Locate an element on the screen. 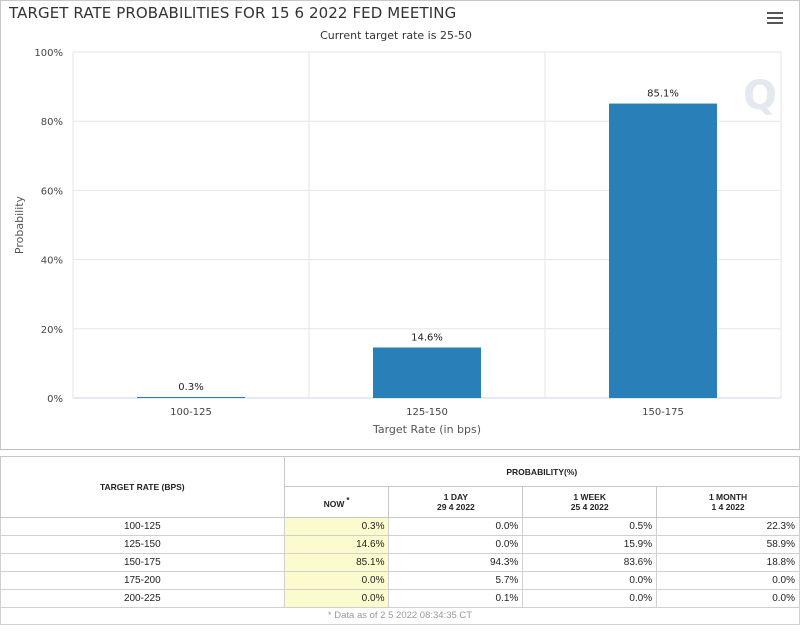 This screenshot has width=800, height=633. probability-cell: 58.9% is located at coordinates (728, 544).